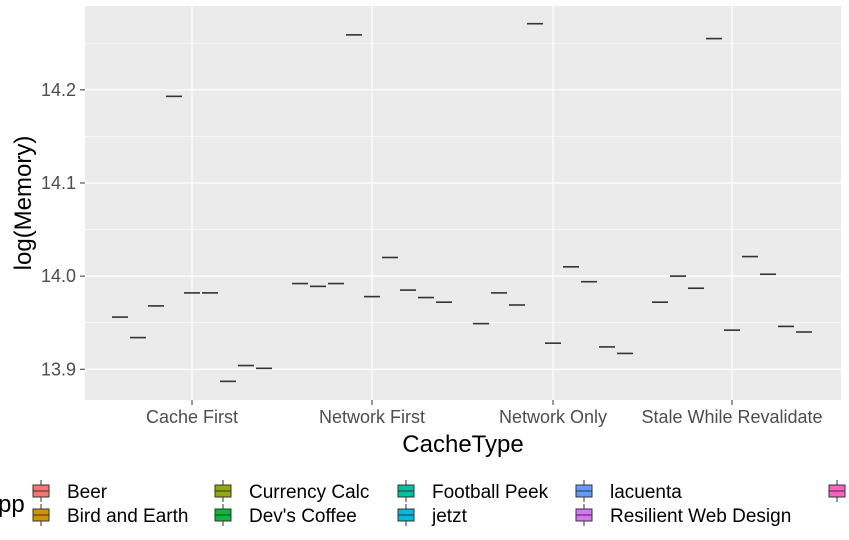 The width and height of the screenshot is (849, 540). What do you see at coordinates (87, 492) in the screenshot?
I see `legend-label: Beer` at bounding box center [87, 492].